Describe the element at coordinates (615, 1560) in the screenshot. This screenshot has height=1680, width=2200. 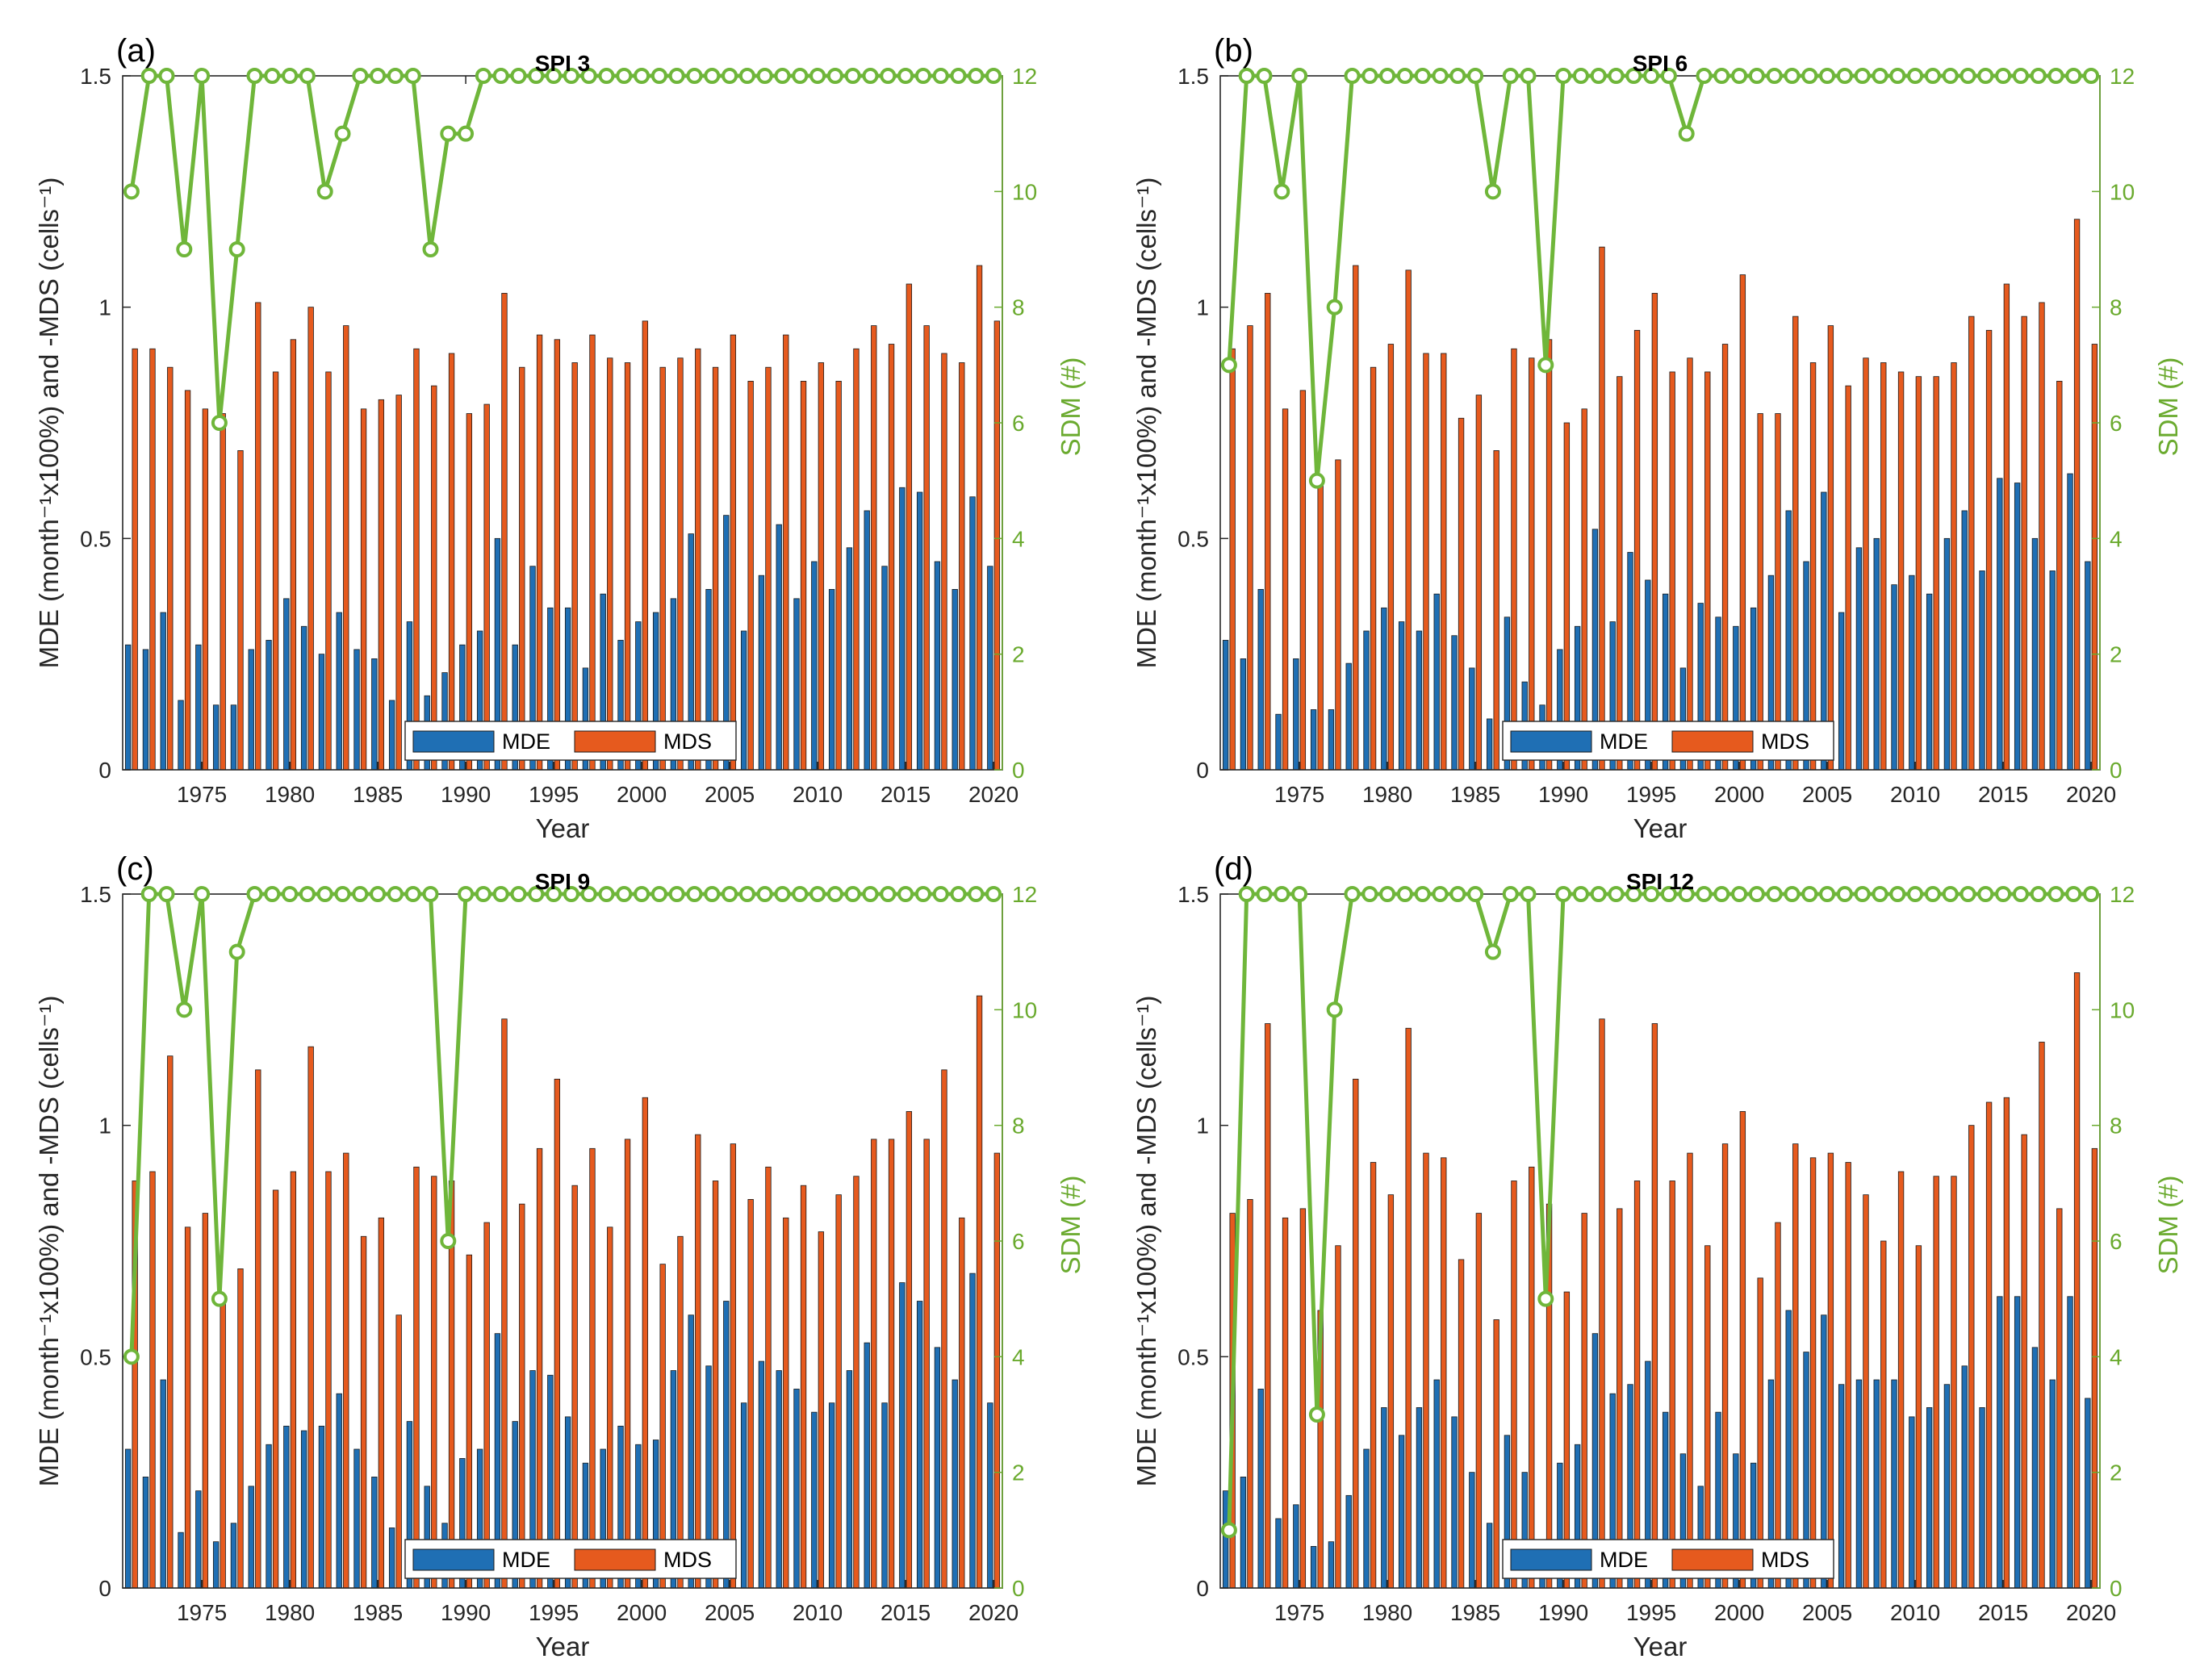
I see `legend-swatch-mds` at that location.